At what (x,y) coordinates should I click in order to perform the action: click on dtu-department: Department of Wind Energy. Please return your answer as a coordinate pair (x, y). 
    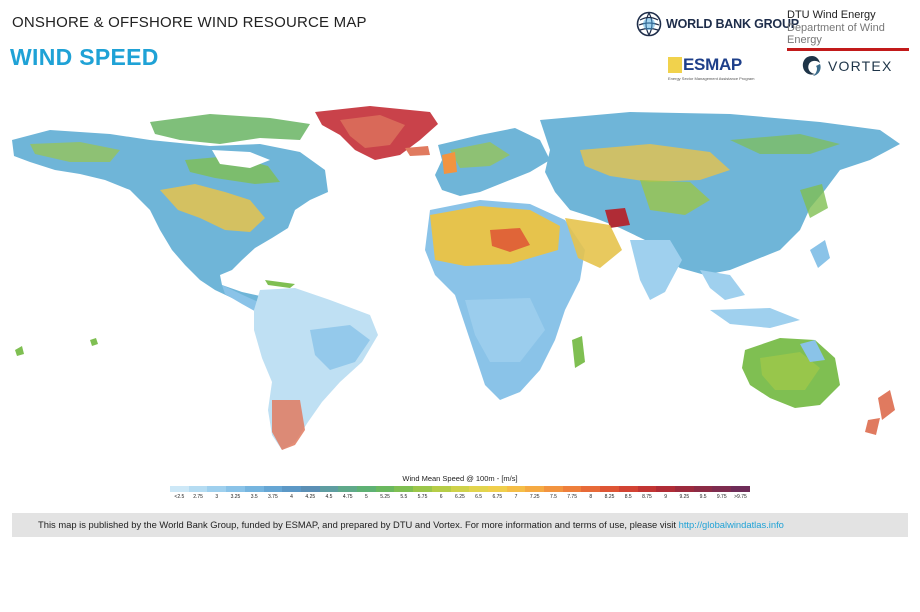
    Looking at the image, I should click on (836, 34).